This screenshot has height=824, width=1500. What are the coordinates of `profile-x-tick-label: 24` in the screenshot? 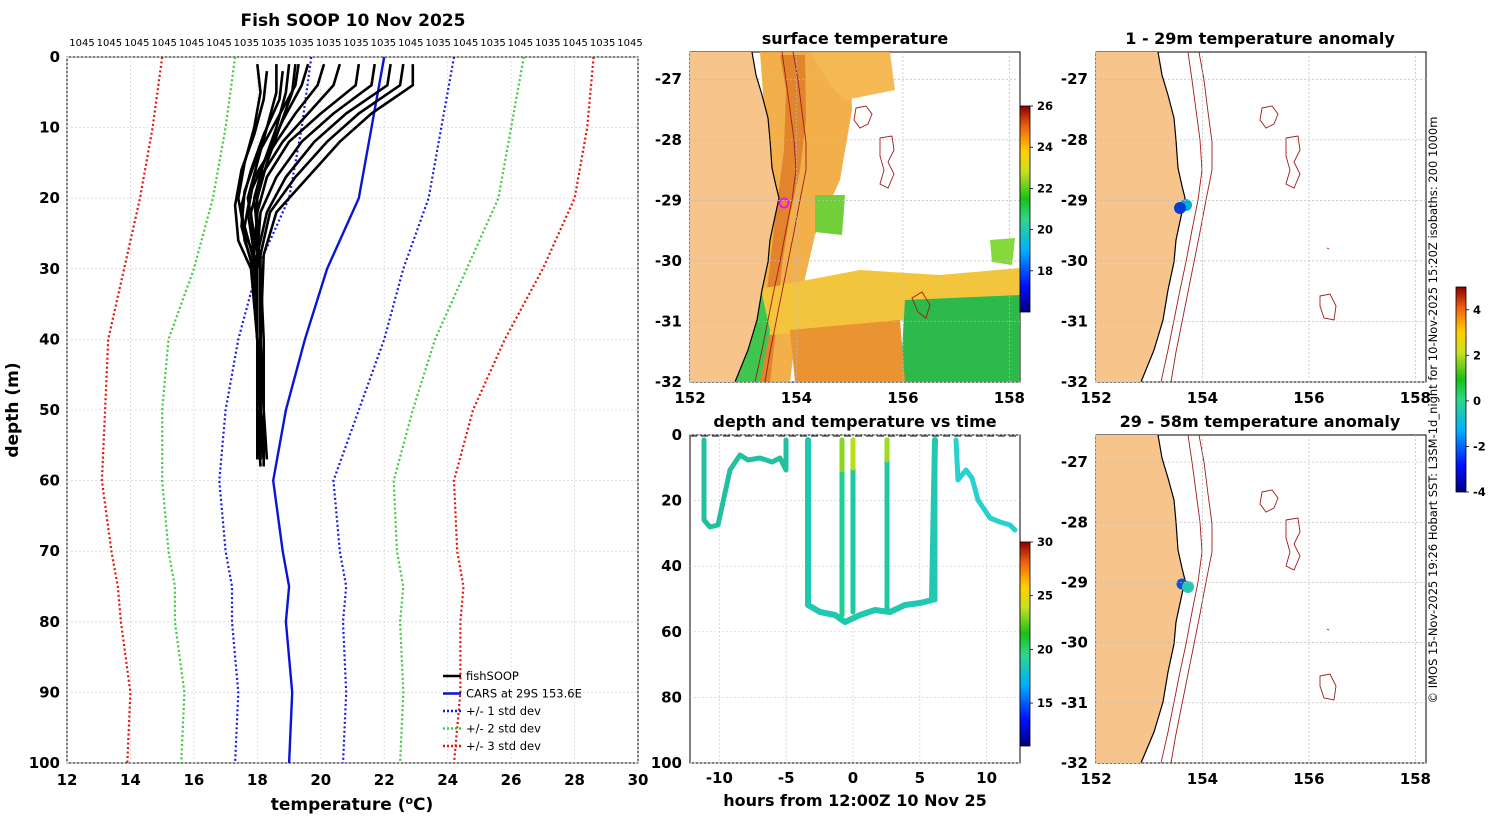 It's located at (447, 780).